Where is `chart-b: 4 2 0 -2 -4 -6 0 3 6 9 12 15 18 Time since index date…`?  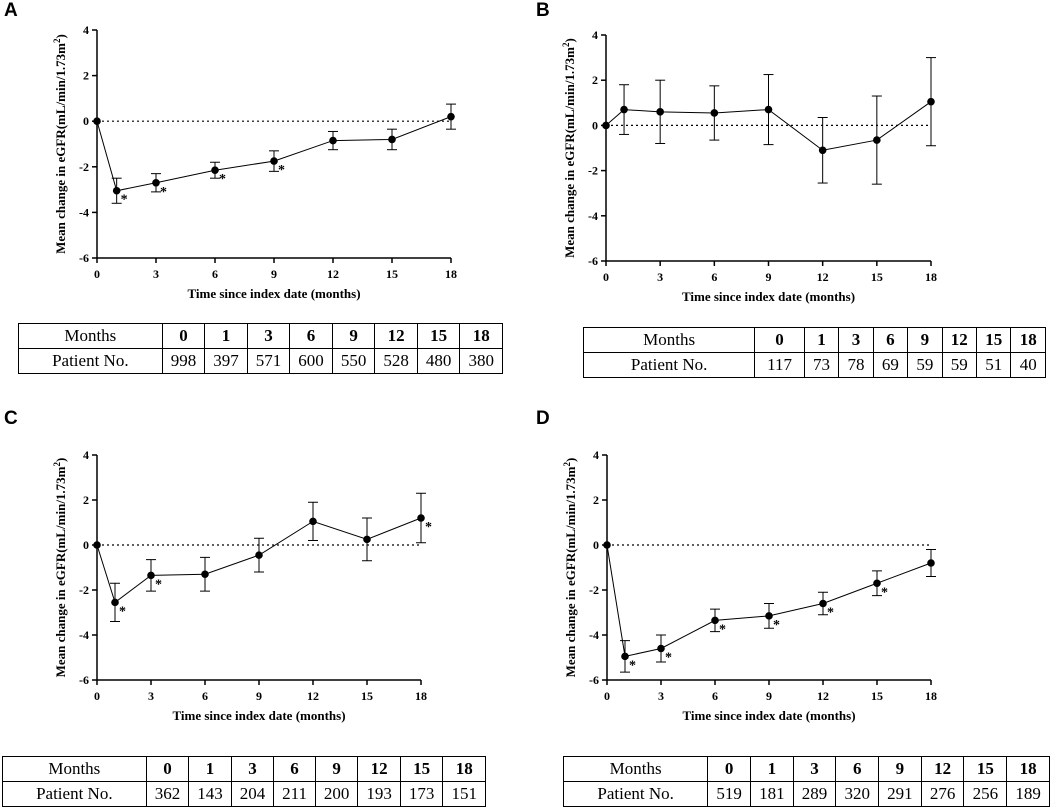 chart-b: 4 2 0 -2 -4 -6 0 3 6 9 12 15 18 Time since index date… is located at coordinates (749, 166).